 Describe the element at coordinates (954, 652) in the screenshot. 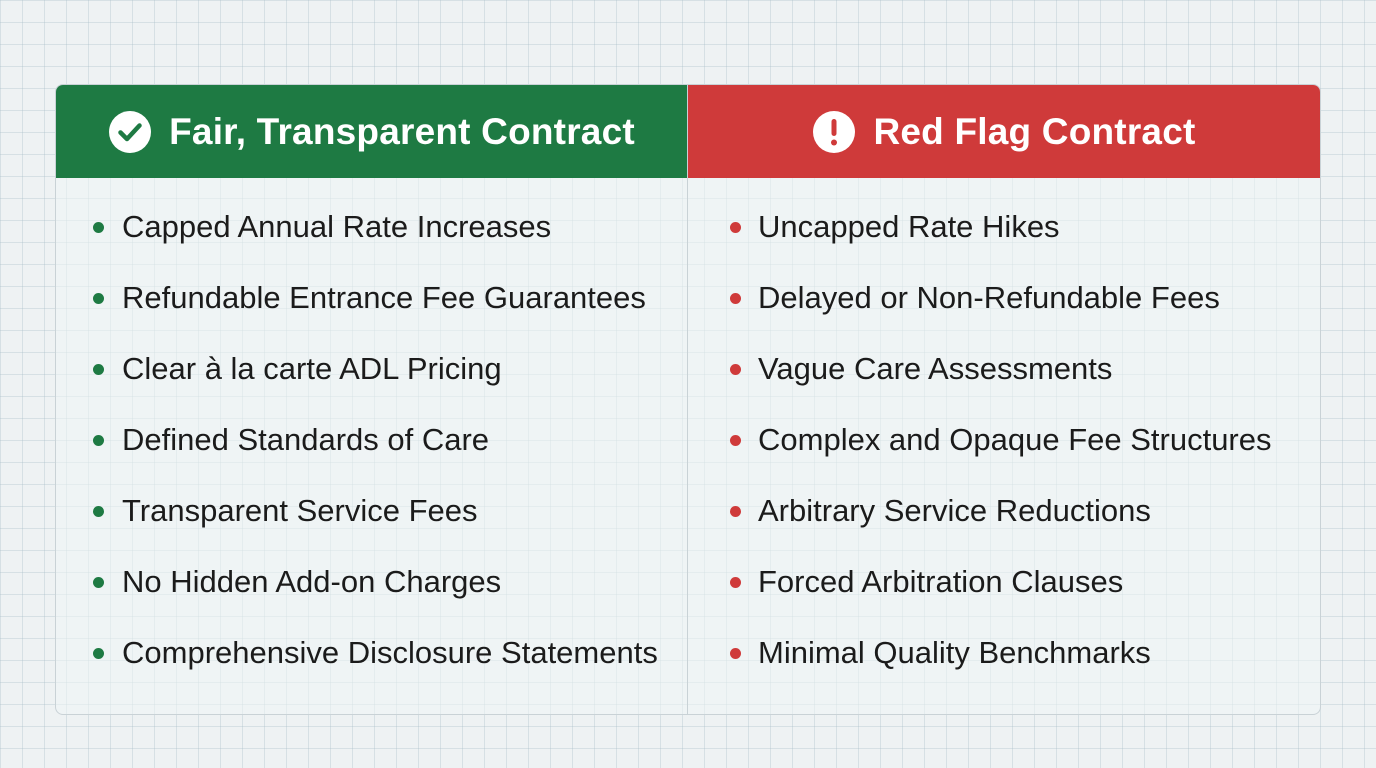

I see `list-item-text: Minimal Quality Benchmarks` at that location.